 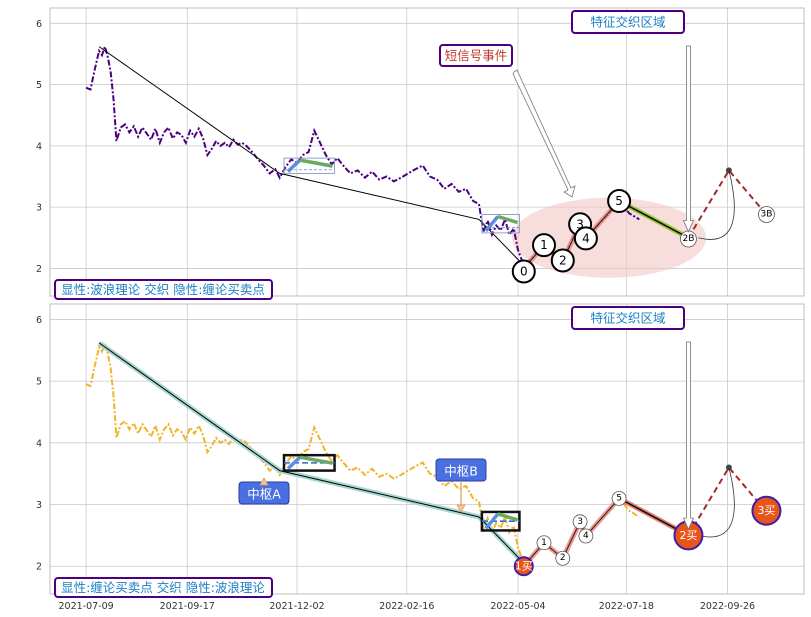 What do you see at coordinates (406, 606) in the screenshot?
I see `x-tick-label: 2022-02-16` at bounding box center [406, 606].